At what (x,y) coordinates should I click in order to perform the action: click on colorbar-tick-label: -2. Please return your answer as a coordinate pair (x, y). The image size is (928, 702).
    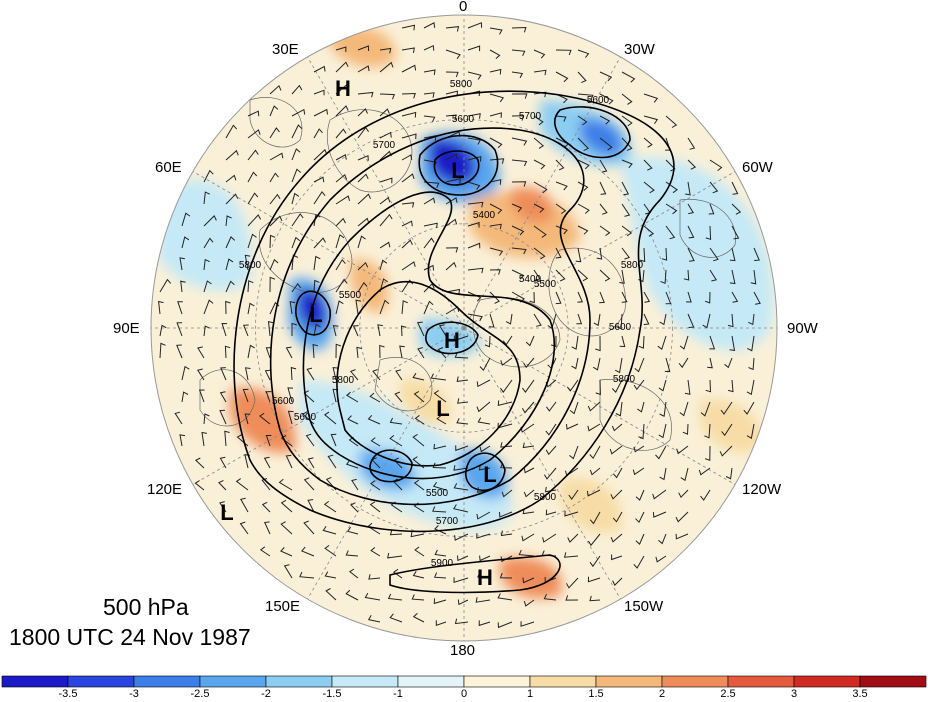
    Looking at the image, I should click on (266, 694).